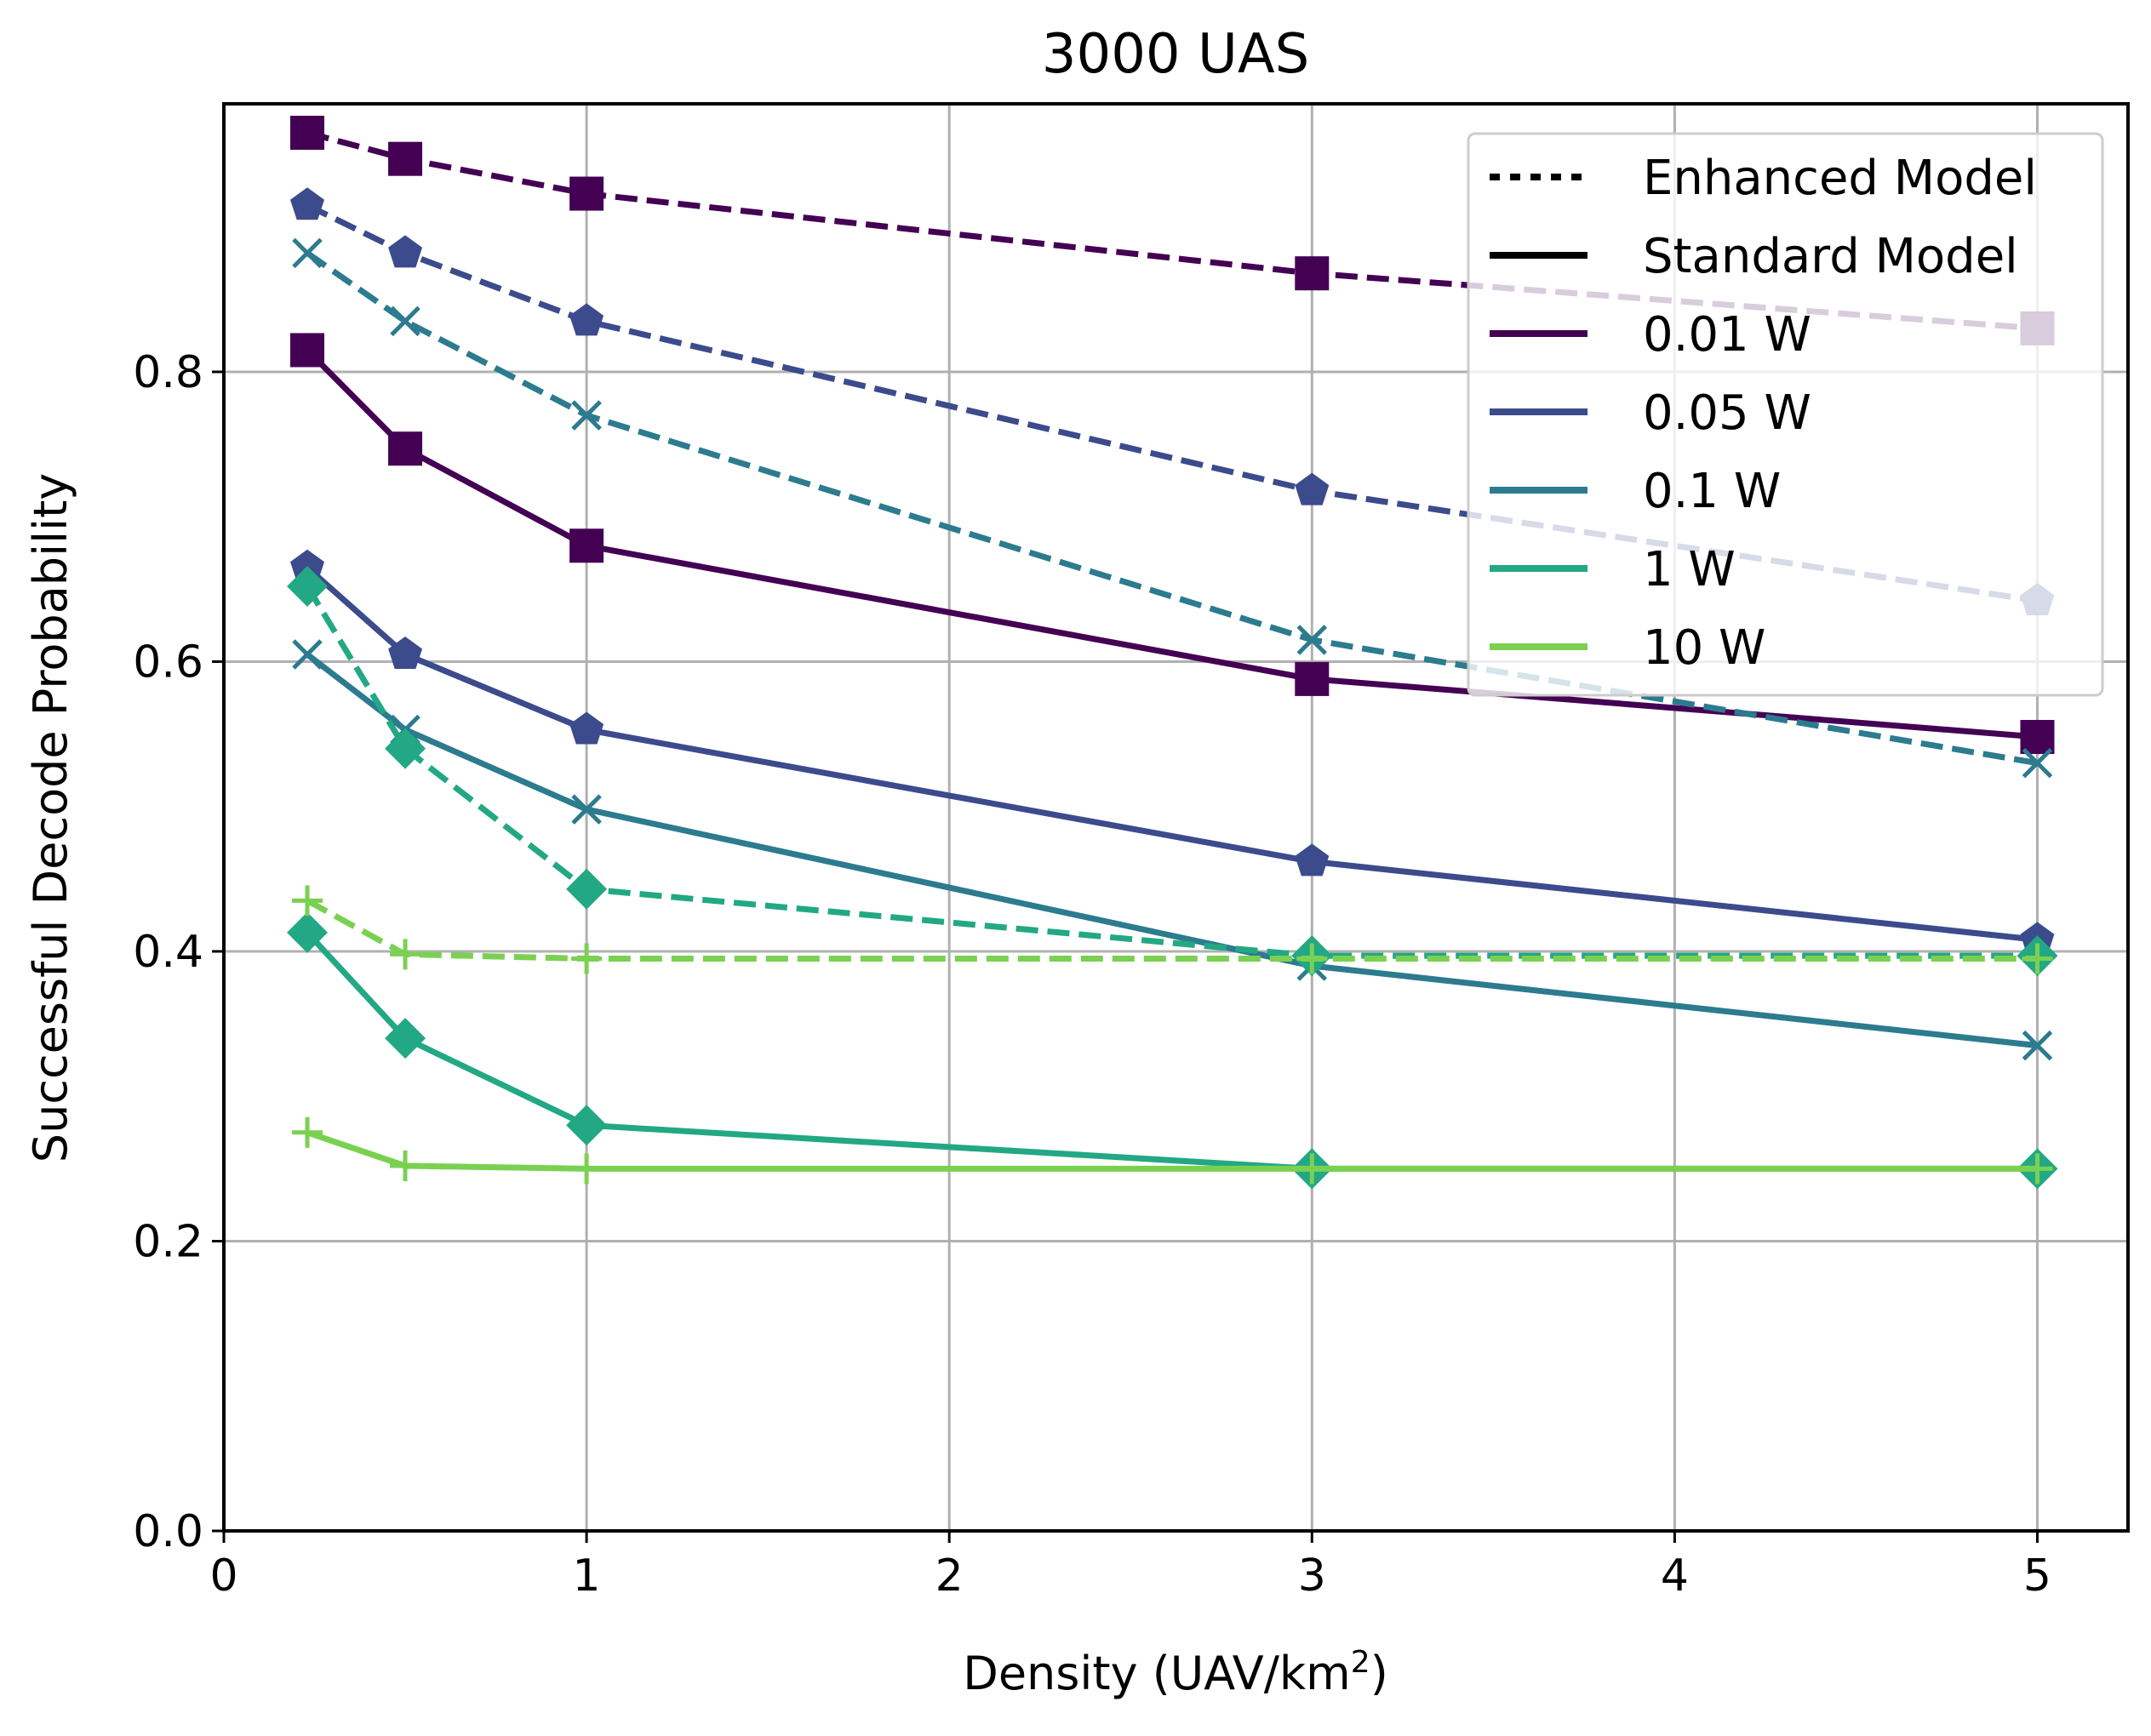 This screenshot has height=1736, width=2151. Describe the element at coordinates (1675, 1576) in the screenshot. I see `x-tick-label: 4` at that location.